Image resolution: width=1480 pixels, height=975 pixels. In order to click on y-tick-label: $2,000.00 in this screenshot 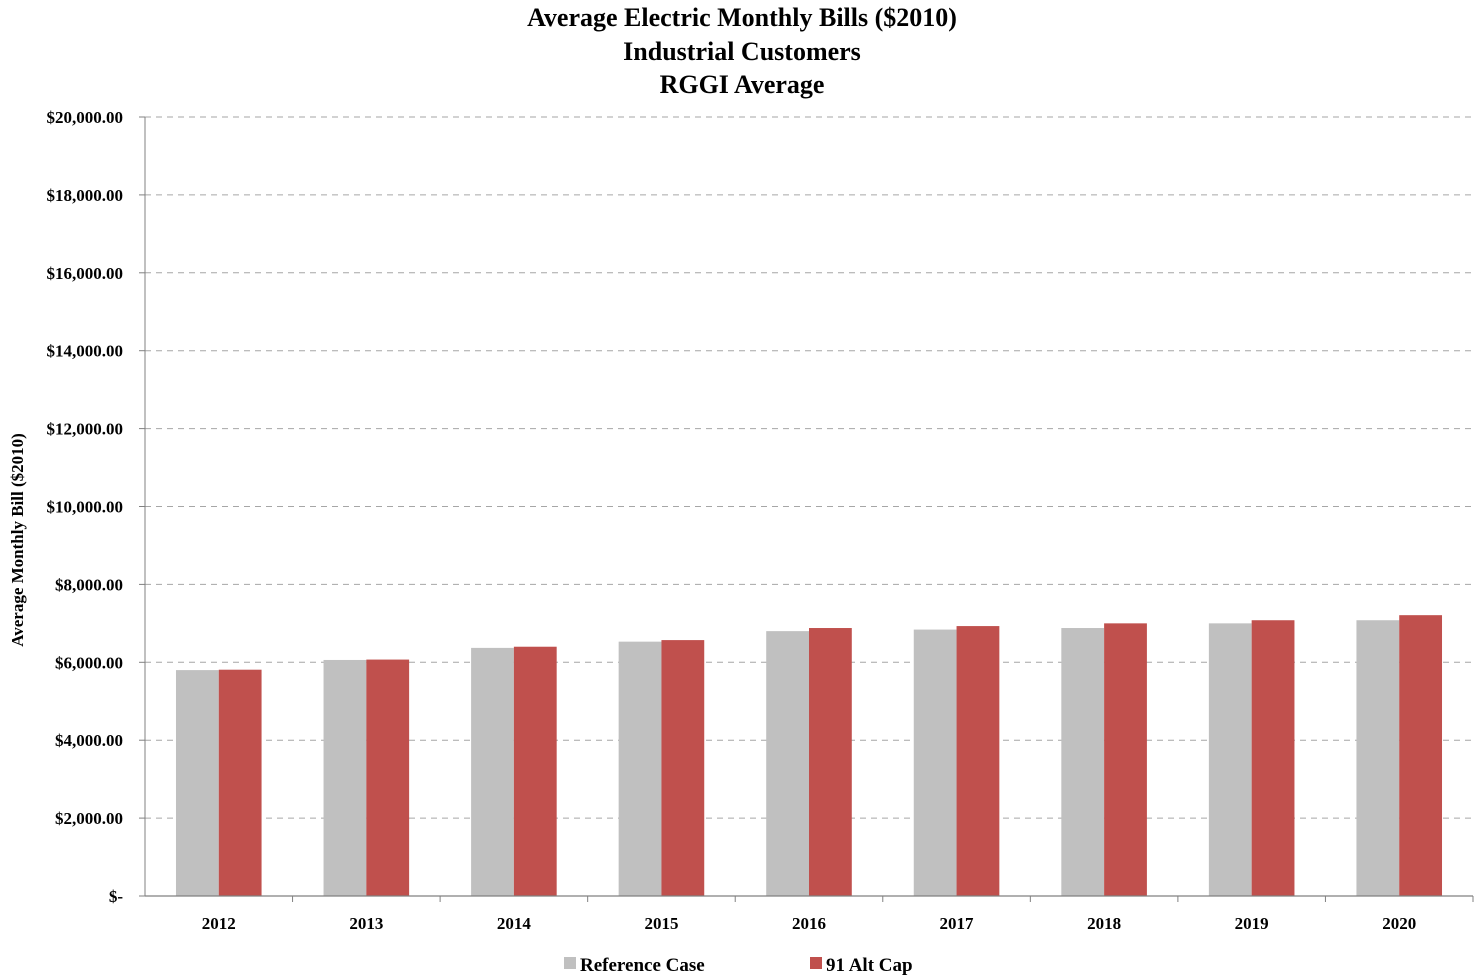, I will do `click(89, 818)`.